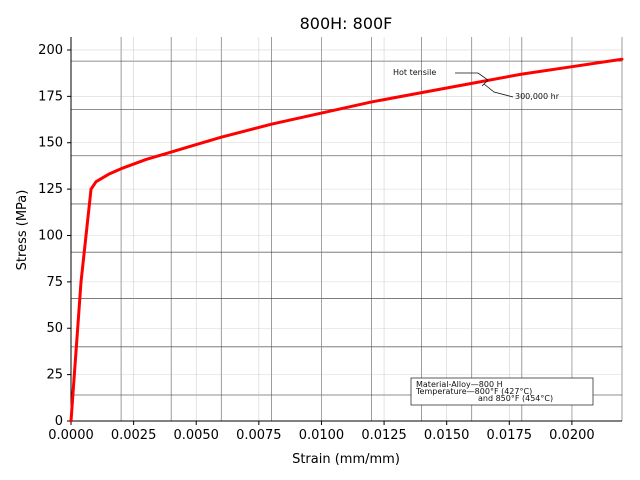 This screenshot has width=640, height=480. Describe the element at coordinates (572, 435) in the screenshot. I see `x-tick-label-8: 0.0200` at that location.